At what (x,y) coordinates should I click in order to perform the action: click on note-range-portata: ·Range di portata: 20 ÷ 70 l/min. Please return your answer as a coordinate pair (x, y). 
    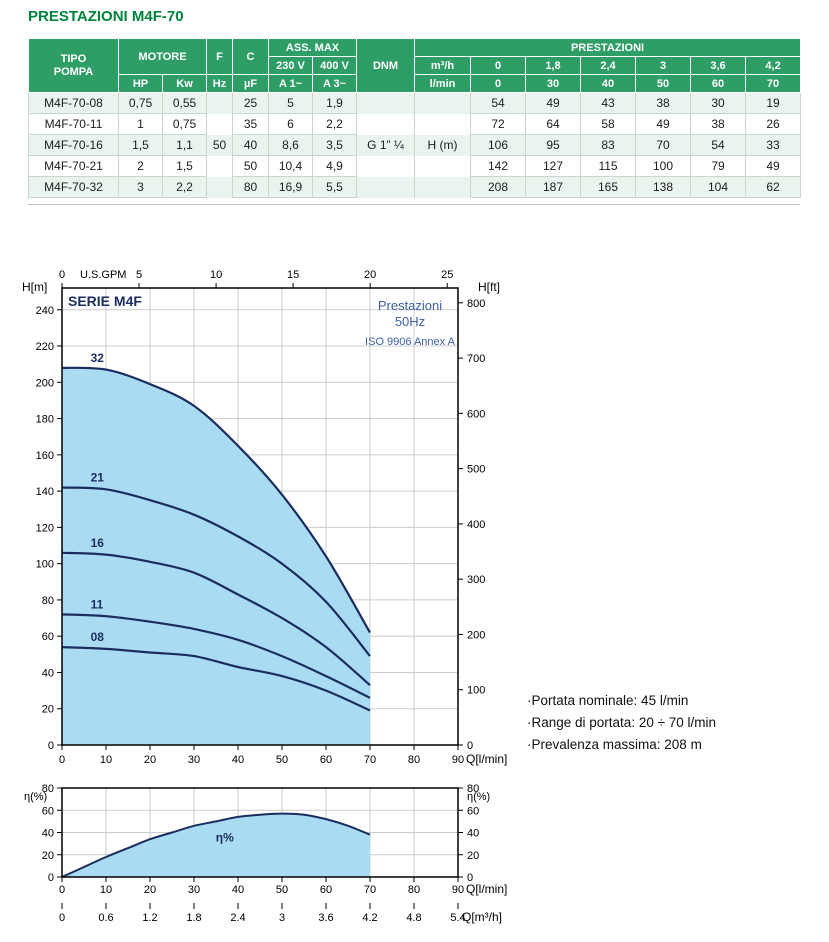
    Looking at the image, I should click on (622, 722).